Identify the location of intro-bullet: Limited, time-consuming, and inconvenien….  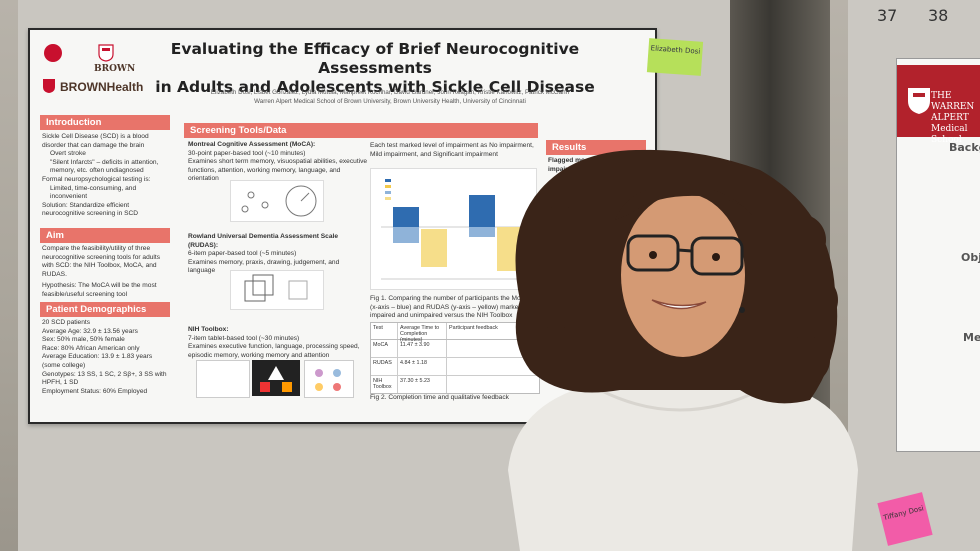
(93, 192).